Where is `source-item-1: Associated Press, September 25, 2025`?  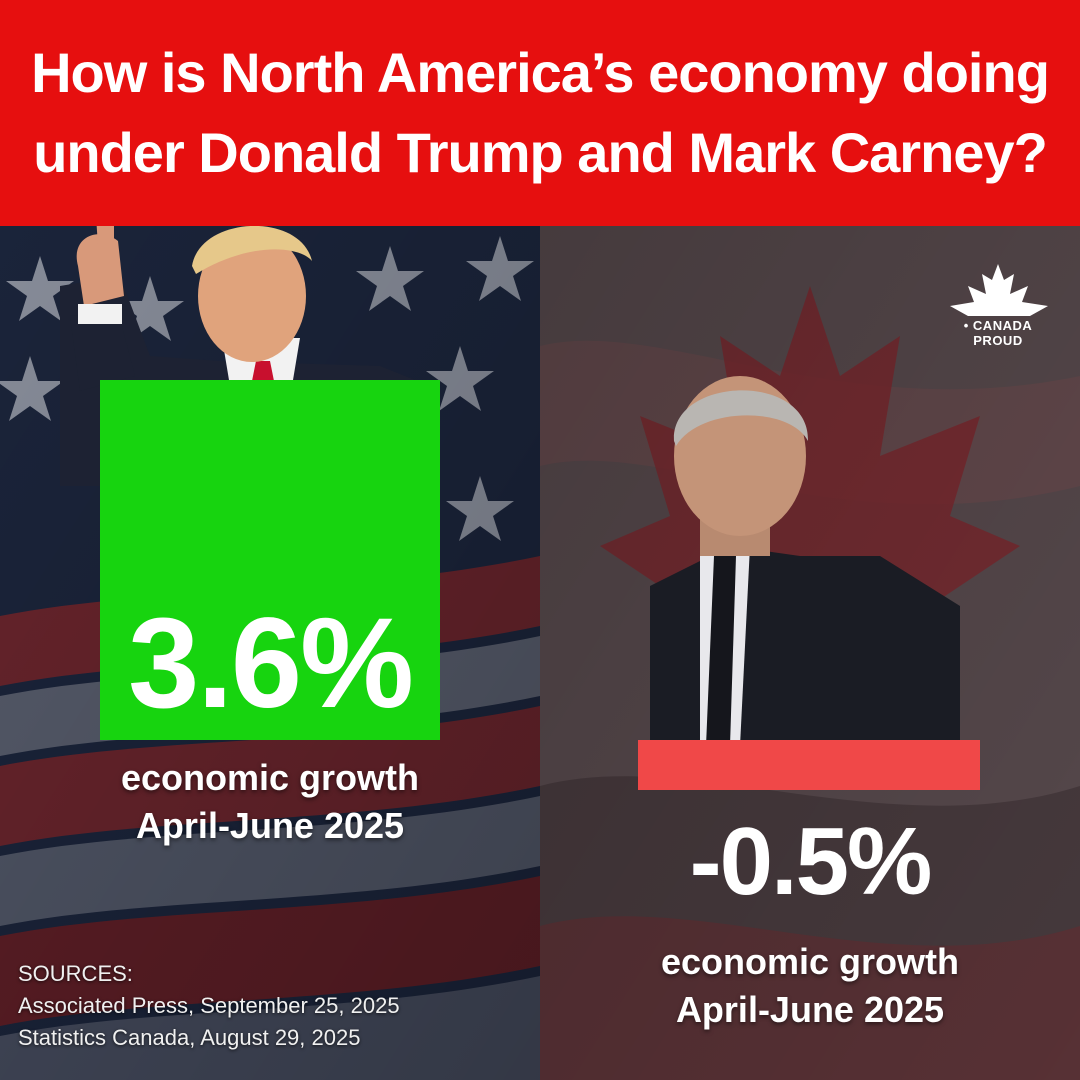
source-item-1: Associated Press, September 25, 2025 is located at coordinates (209, 1005).